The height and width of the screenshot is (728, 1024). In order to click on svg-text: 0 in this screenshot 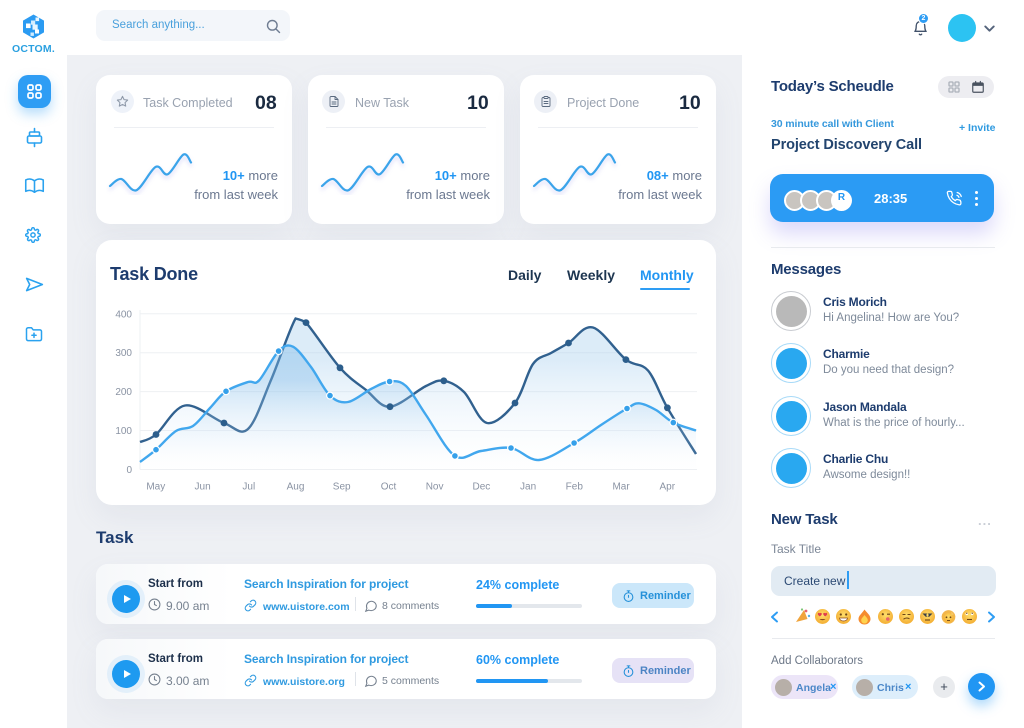, I will do `click(129, 470)`.